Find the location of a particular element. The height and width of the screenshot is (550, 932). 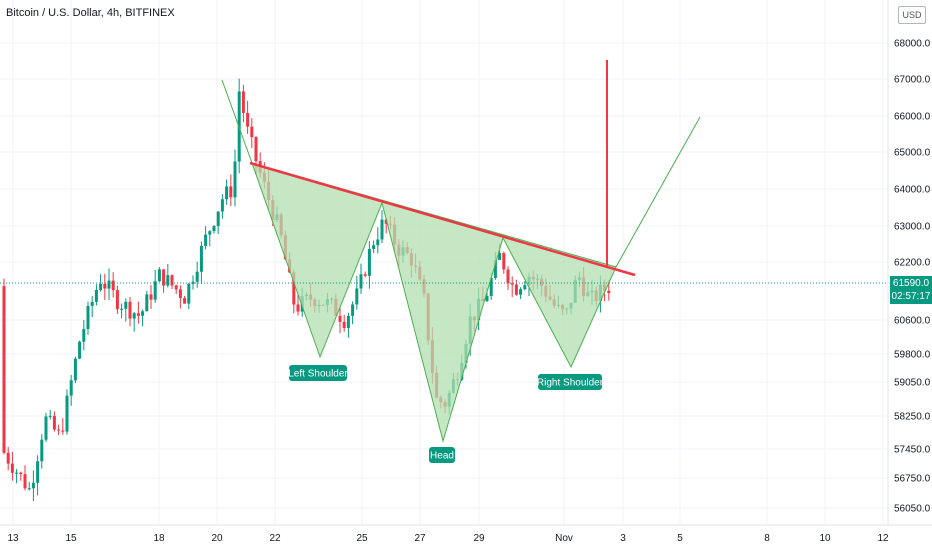

price-tick-label: 59050.0 is located at coordinates (912, 383).